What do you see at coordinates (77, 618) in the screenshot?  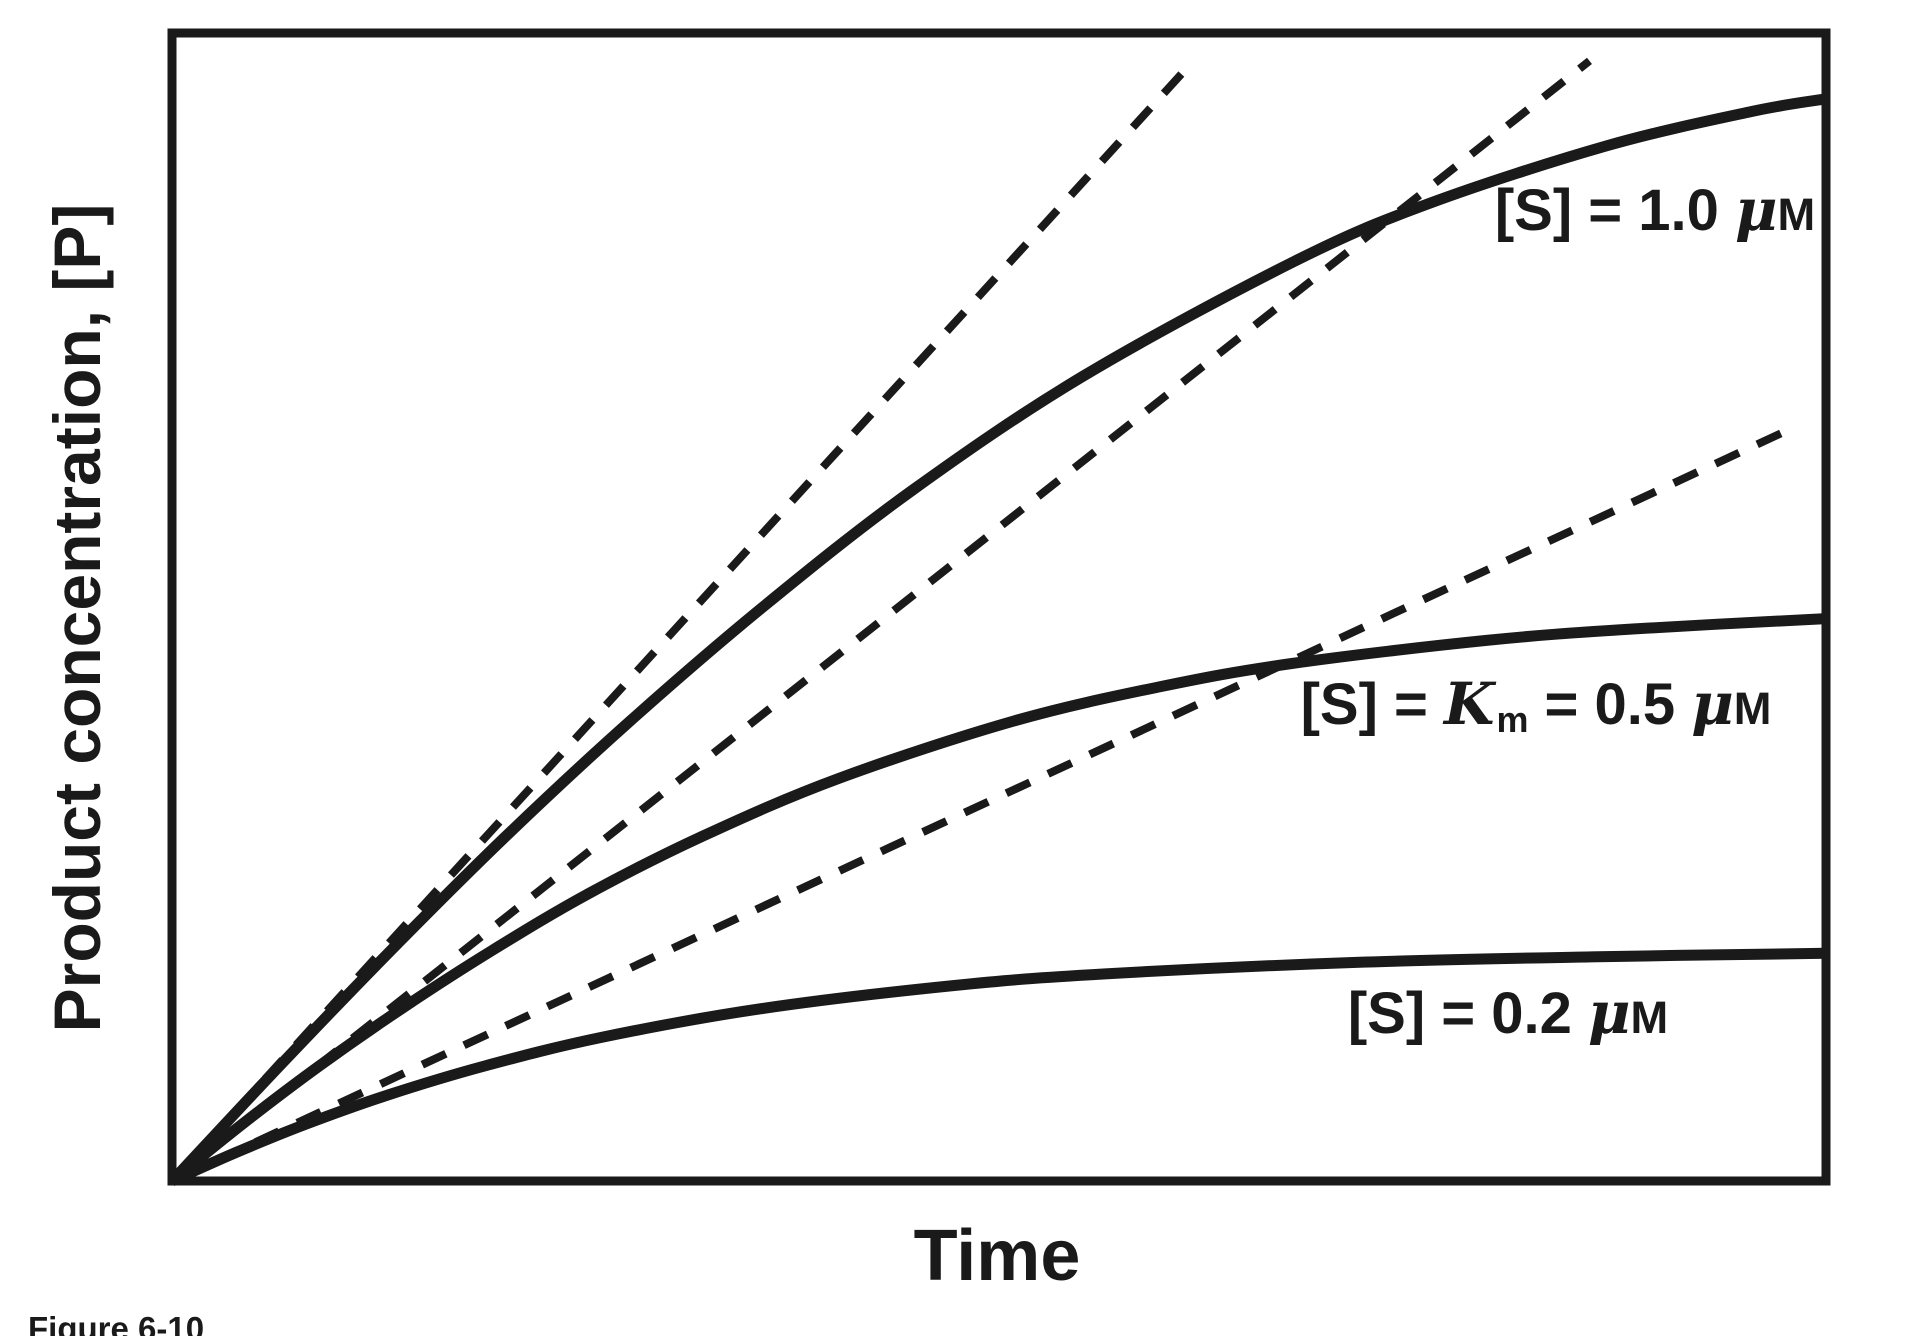 I see `y-axis-label: Product concentration, [P]` at bounding box center [77, 618].